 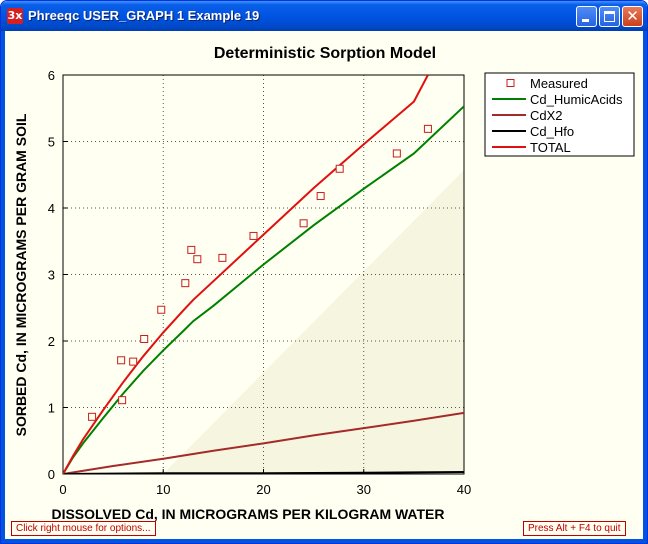 I want to click on x-tick-label: 0, so click(x=62, y=489).